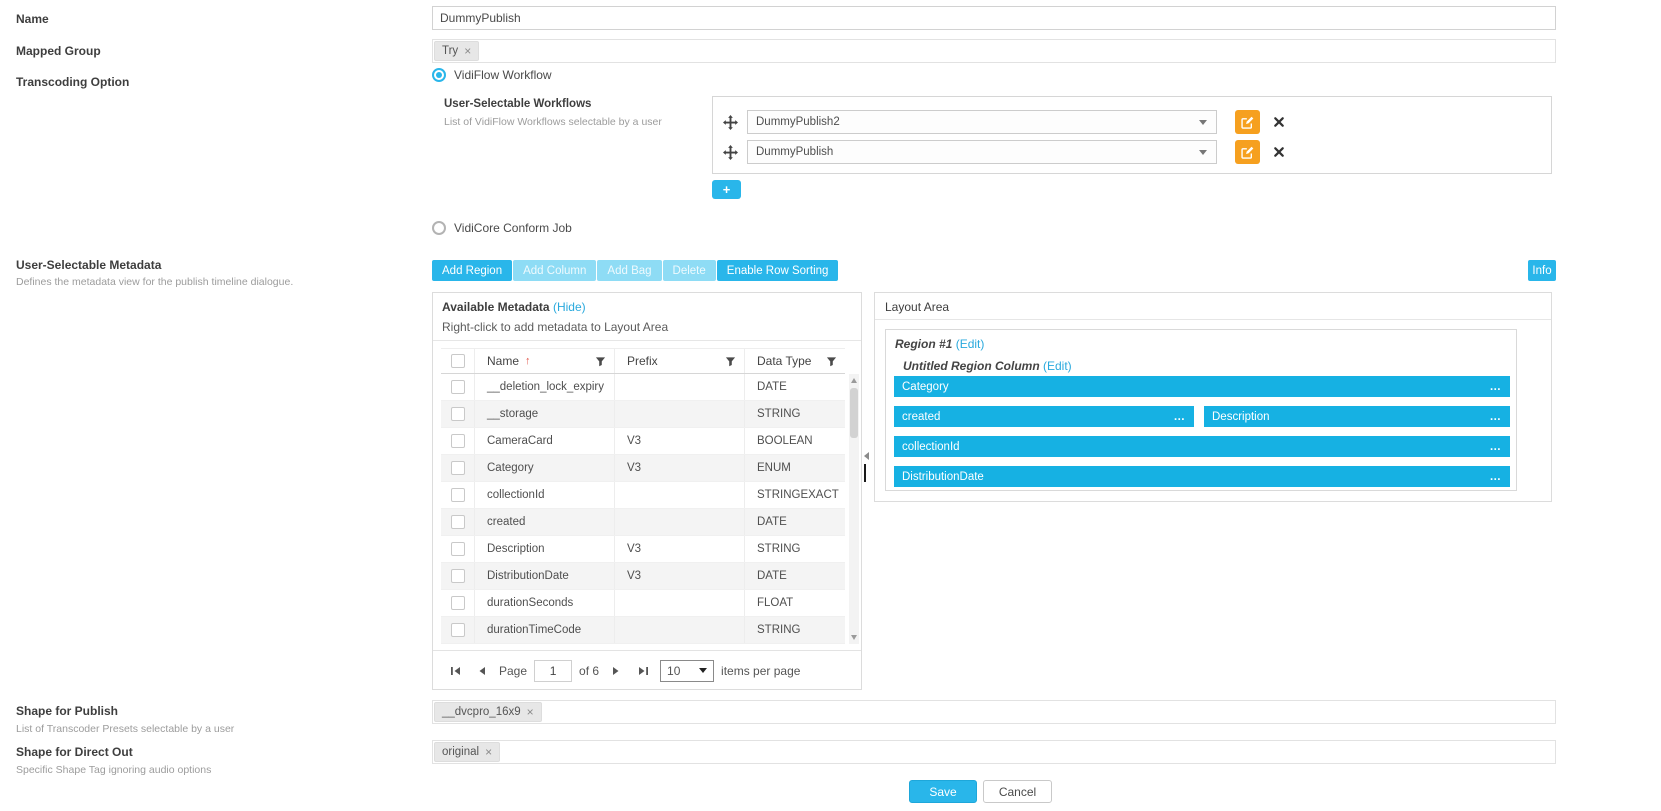  I want to click on table-row: DistributionDate V3 DATE, so click(643, 576).